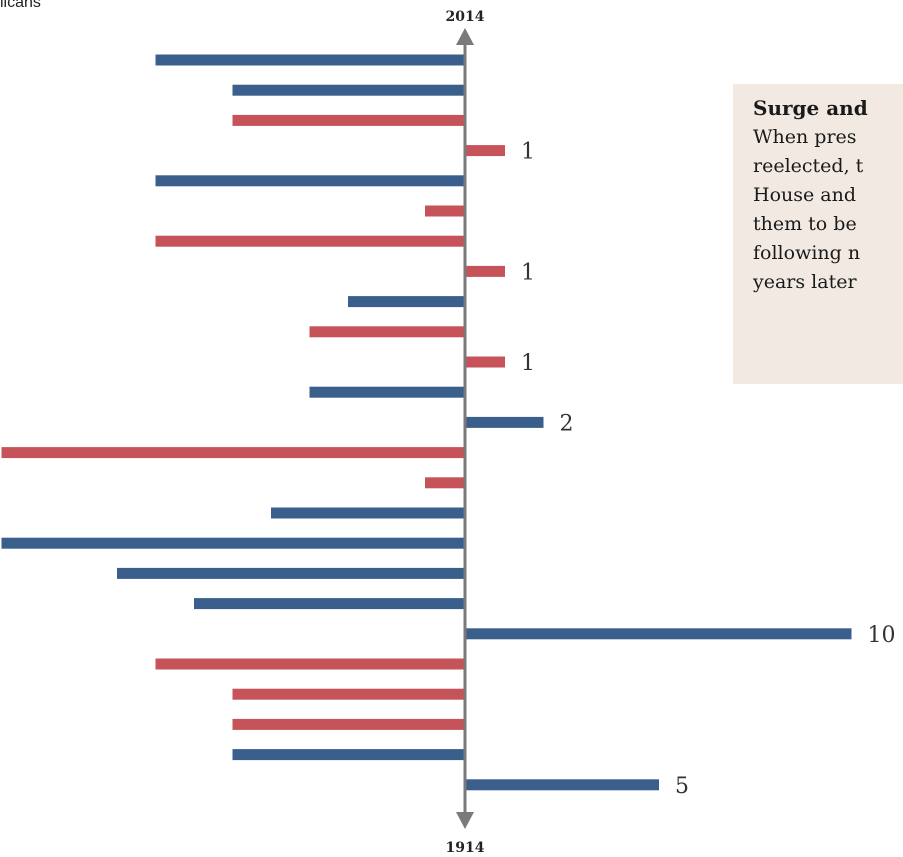 The width and height of the screenshot is (903, 857). What do you see at coordinates (465, 17) in the screenshot?
I see `axis-top-year: 2014` at bounding box center [465, 17].